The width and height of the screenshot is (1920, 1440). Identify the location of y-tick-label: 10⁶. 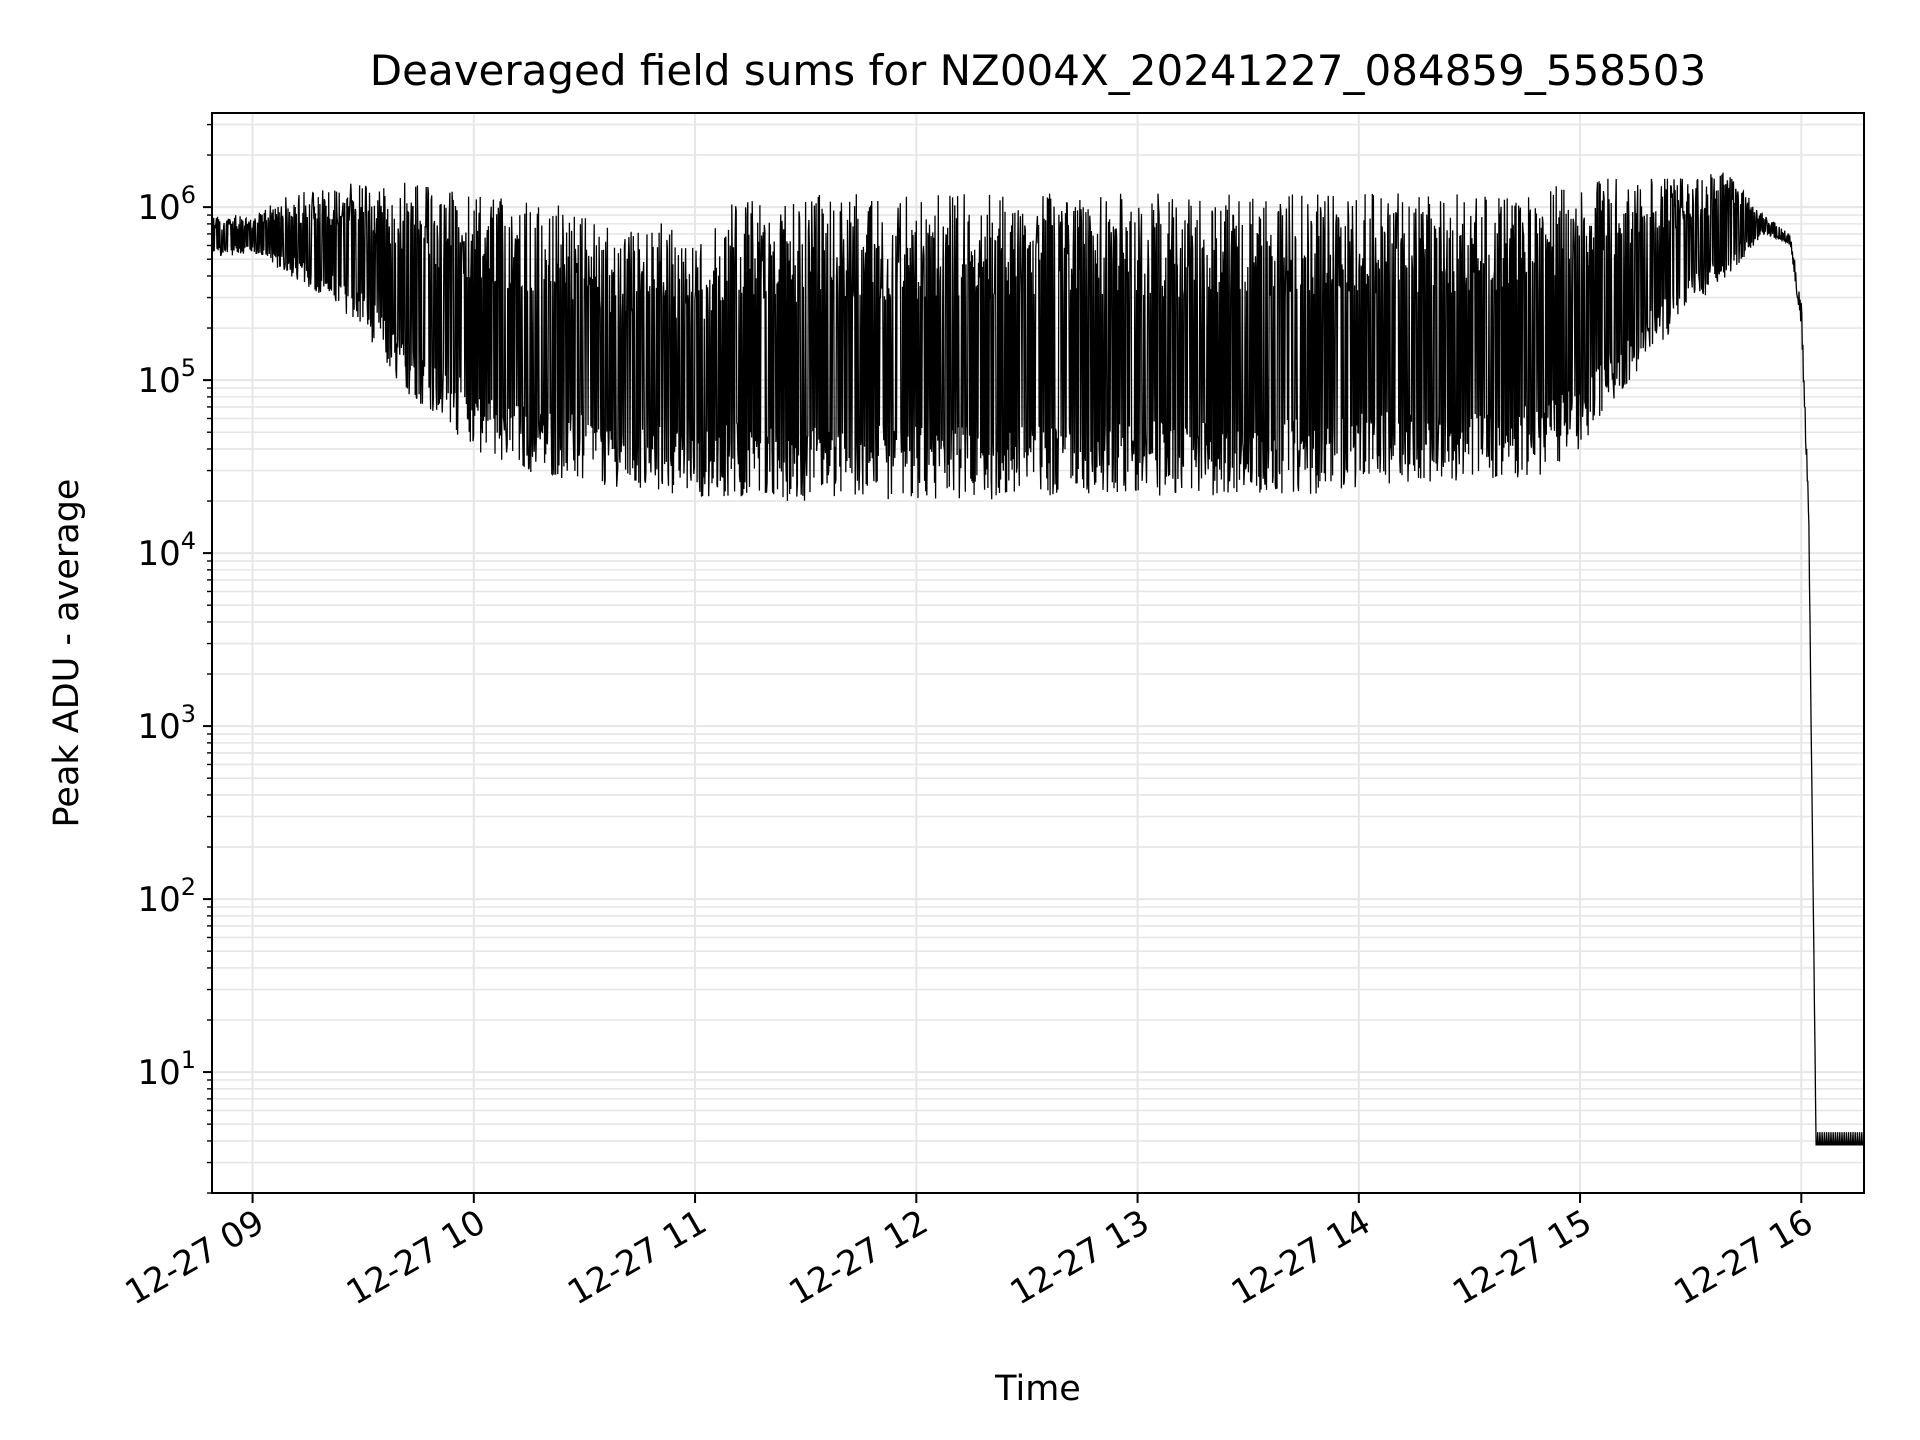
(166, 204).